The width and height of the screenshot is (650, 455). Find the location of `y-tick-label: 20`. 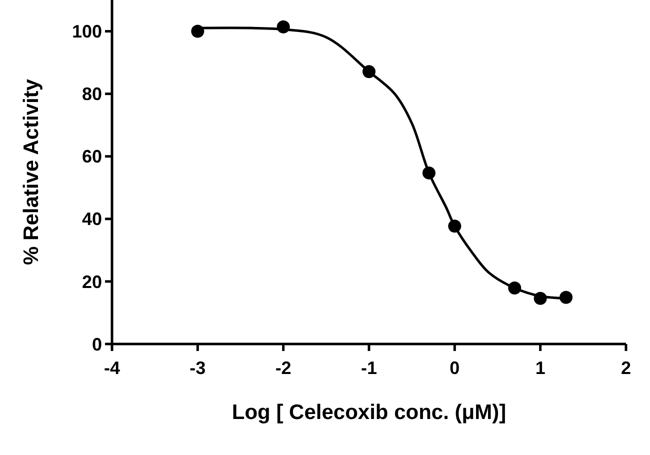

y-tick-label: 20 is located at coordinates (92, 282).